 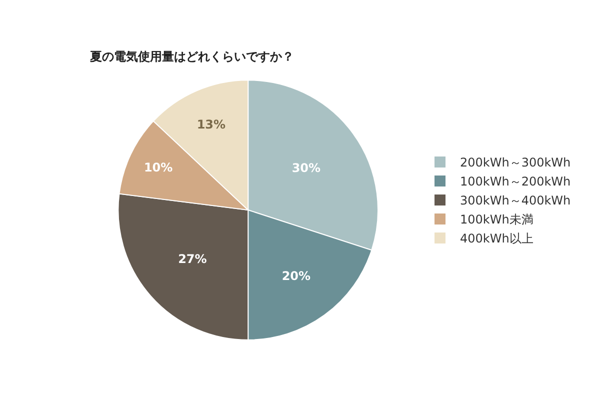 I want to click on chart-title: 夏の電気使用量はどれくらいですか？, so click(x=191, y=56).